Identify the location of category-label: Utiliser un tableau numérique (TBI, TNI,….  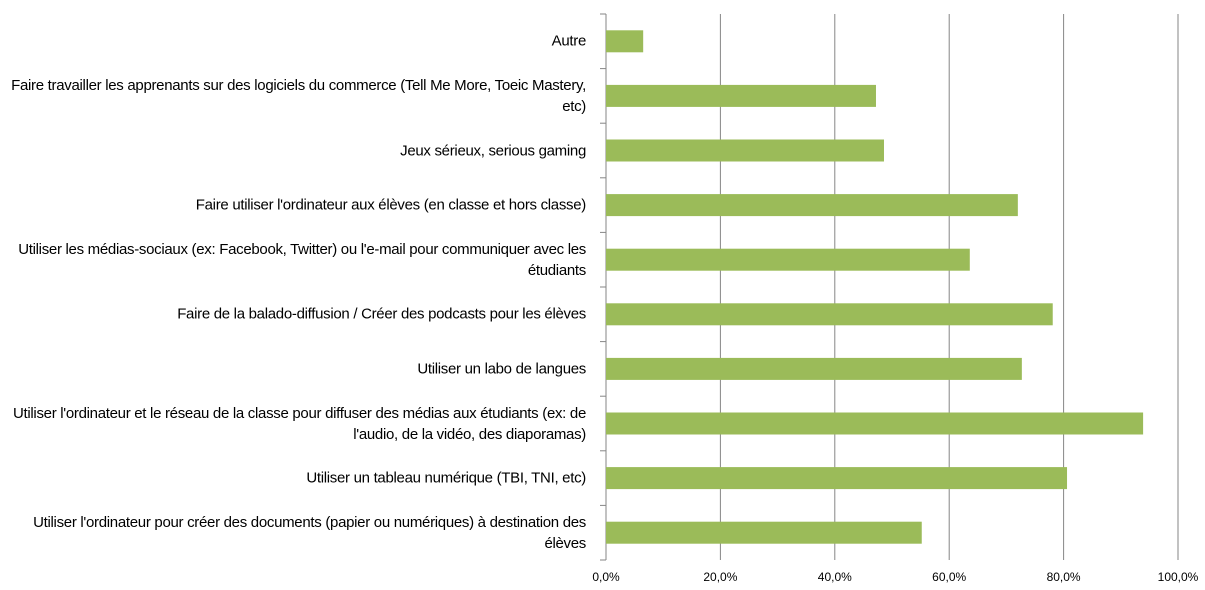
(446, 478).